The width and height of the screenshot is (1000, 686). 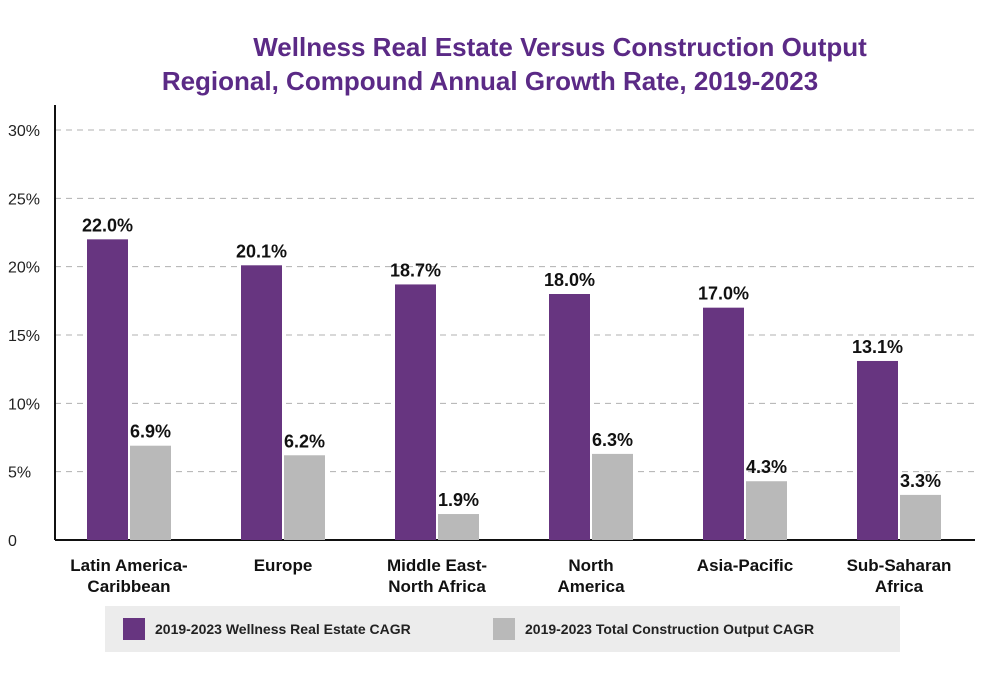 I want to click on data-label-wellness-0: 22.0%, so click(x=107, y=225).